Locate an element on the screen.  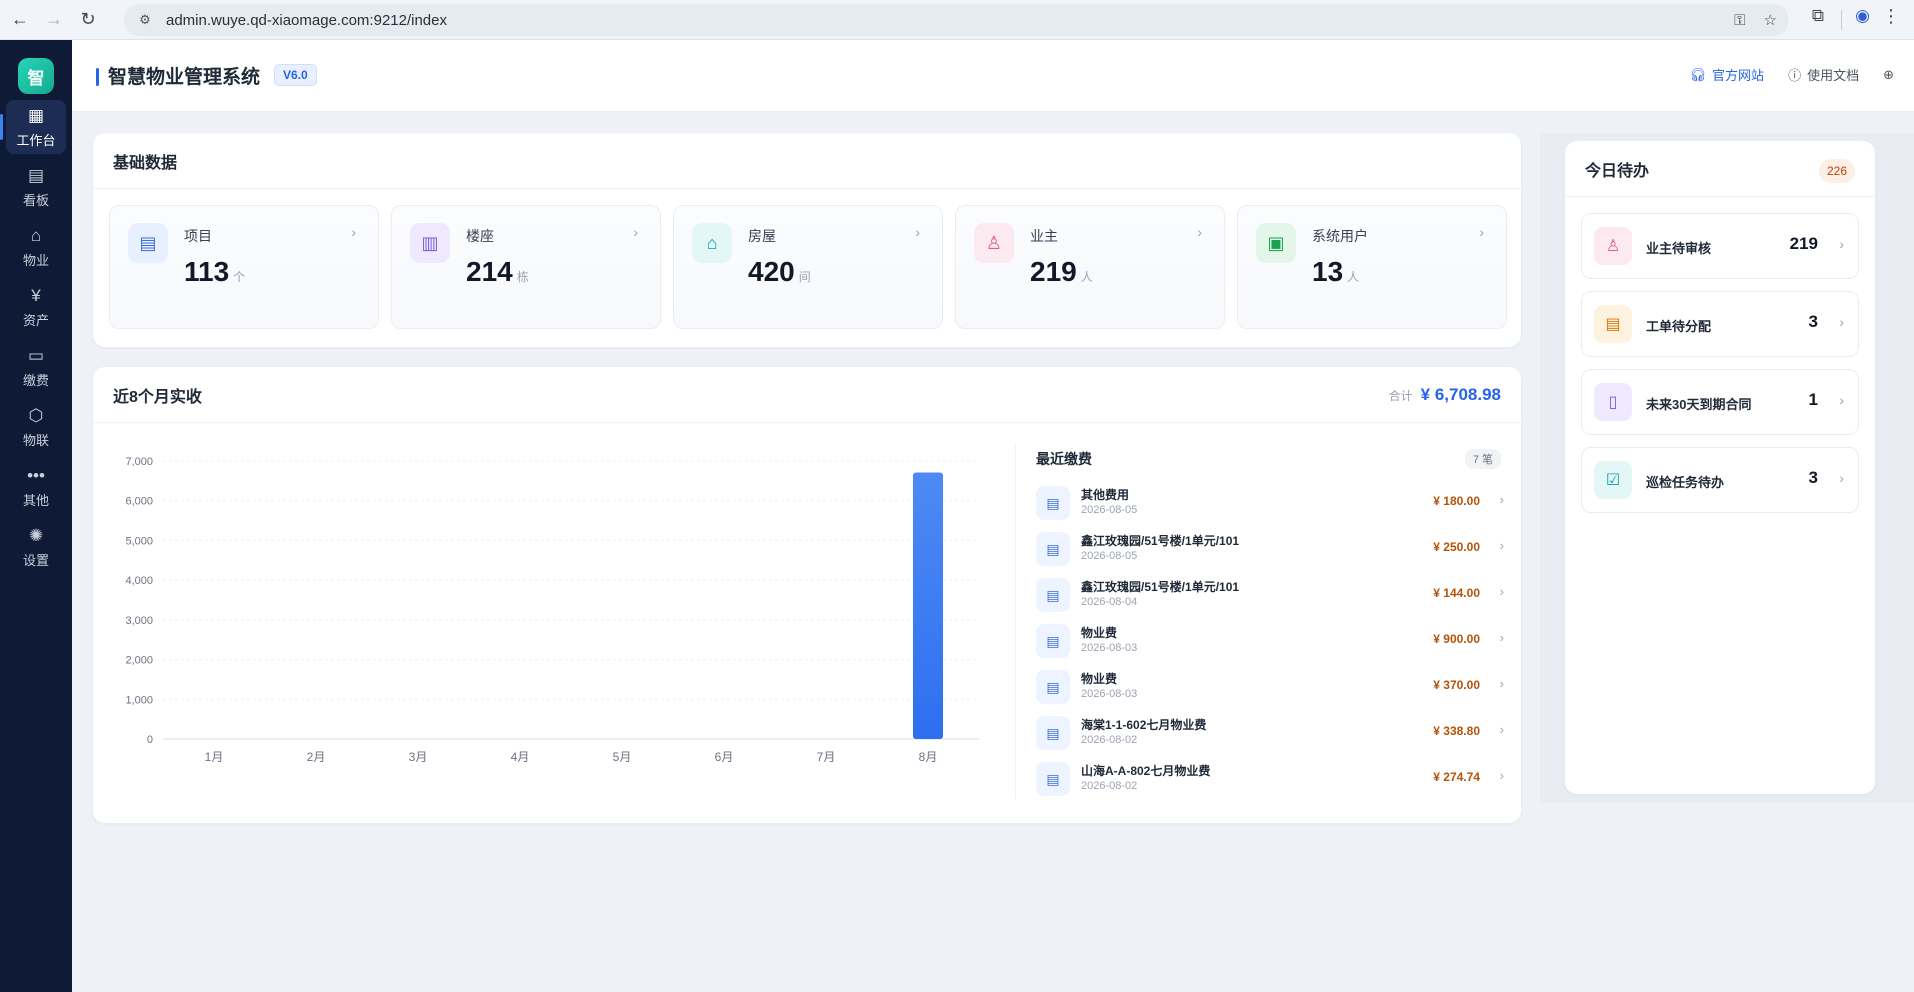
home-icon: ⌂ is located at coordinates (36, 235).